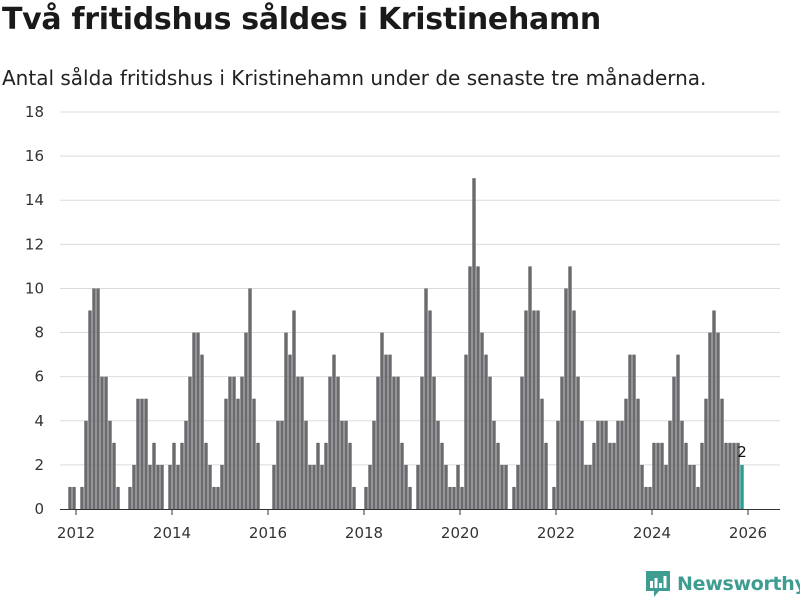  I want to click on y-tick-label: 14, so click(34, 200).